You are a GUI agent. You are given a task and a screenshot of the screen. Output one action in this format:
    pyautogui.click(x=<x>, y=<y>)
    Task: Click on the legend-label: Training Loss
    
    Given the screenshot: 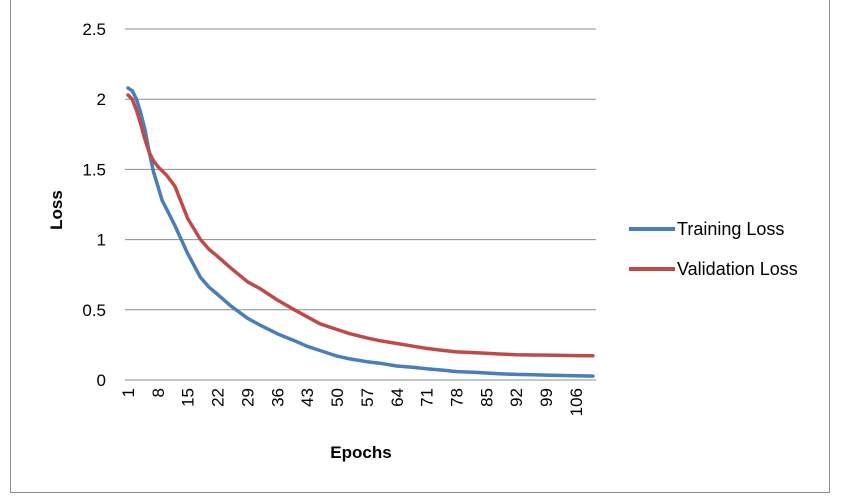 What is the action you would take?
    pyautogui.click(x=730, y=229)
    